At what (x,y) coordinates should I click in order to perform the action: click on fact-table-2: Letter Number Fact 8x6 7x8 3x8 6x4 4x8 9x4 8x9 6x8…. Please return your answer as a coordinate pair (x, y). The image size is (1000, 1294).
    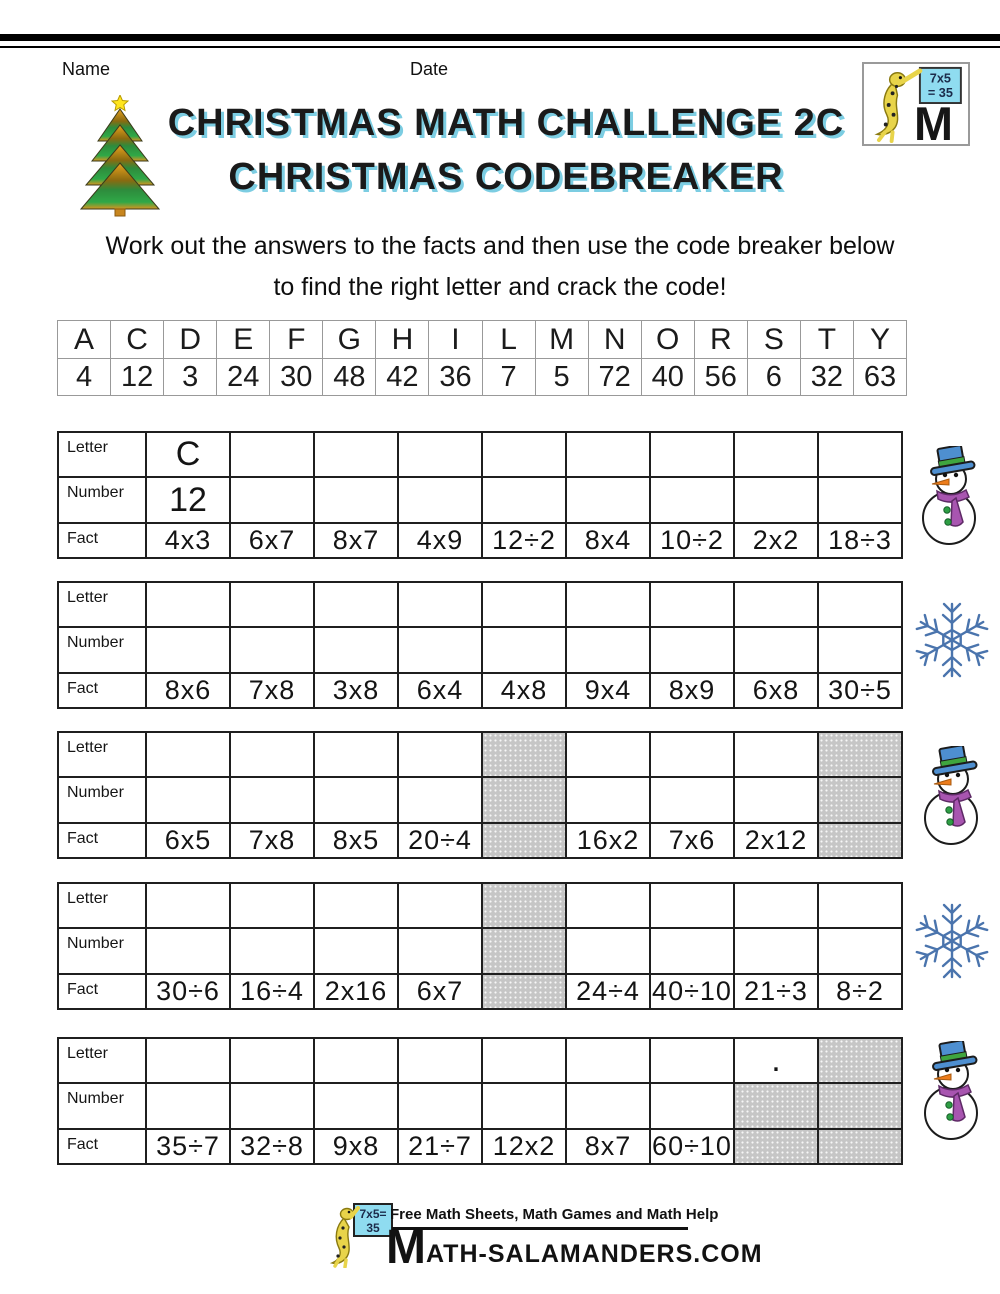
    Looking at the image, I should click on (480, 645).